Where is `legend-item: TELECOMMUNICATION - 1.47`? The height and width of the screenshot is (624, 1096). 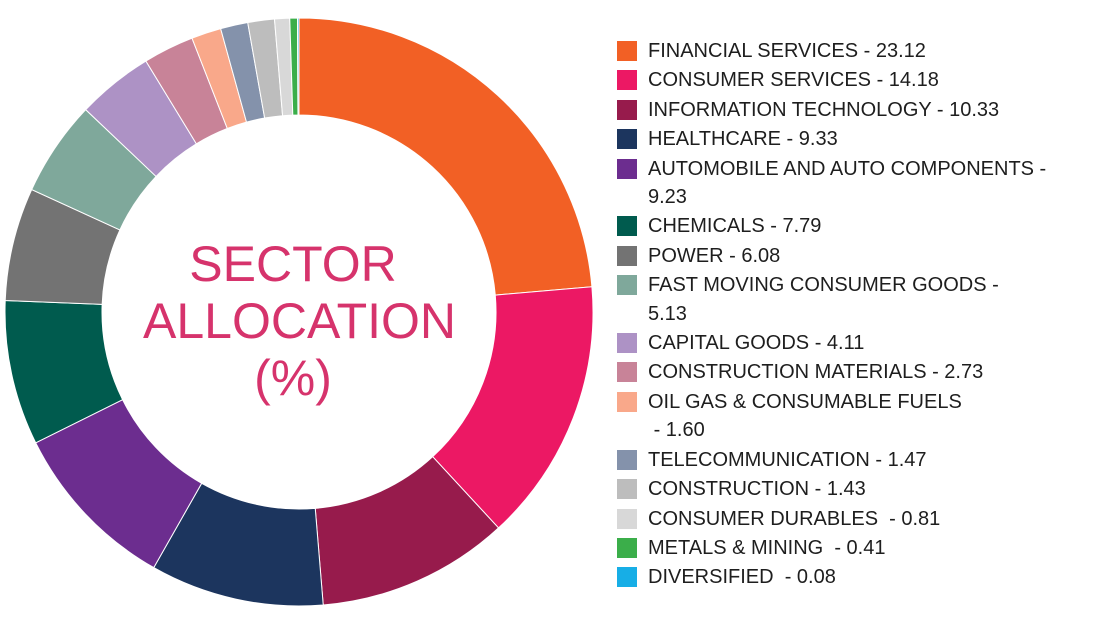 legend-item: TELECOMMUNICATION - 1.47 is located at coordinates (852, 460).